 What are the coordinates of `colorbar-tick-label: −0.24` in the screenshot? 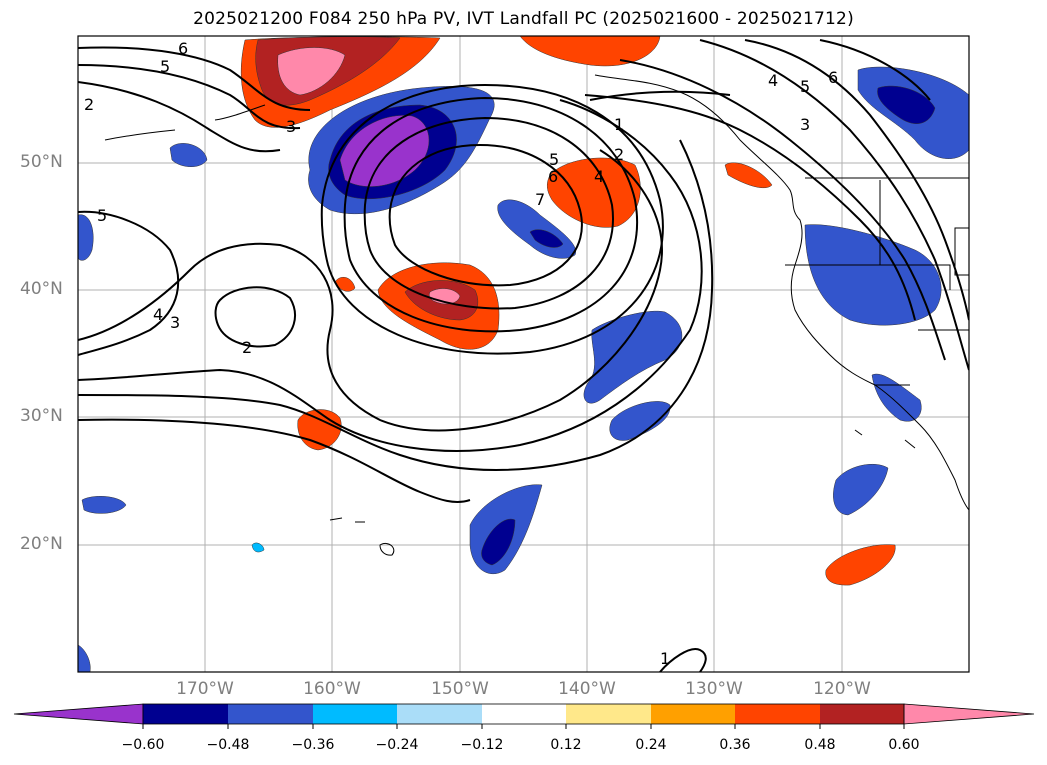 It's located at (397, 745).